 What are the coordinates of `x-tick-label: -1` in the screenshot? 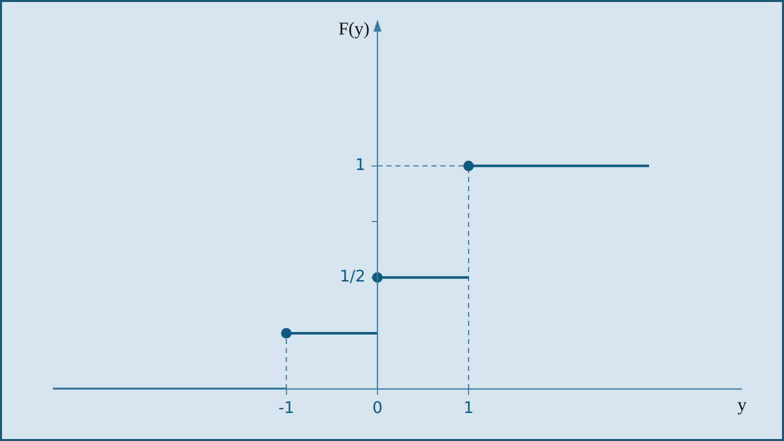 It's located at (286, 407).